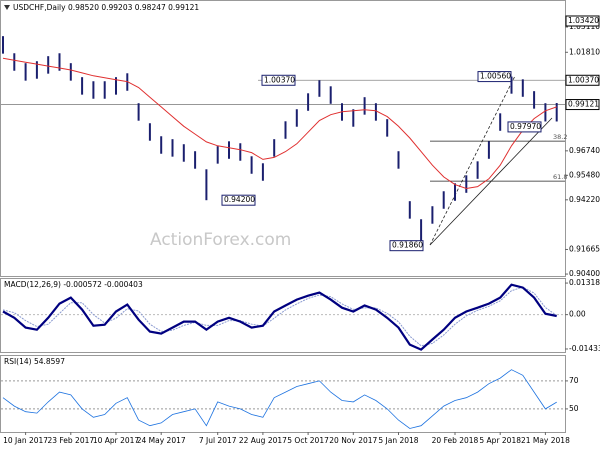  Describe the element at coordinates (70, 440) in the screenshot. I see `x-tick-label: 23 Feb 2017` at that location.